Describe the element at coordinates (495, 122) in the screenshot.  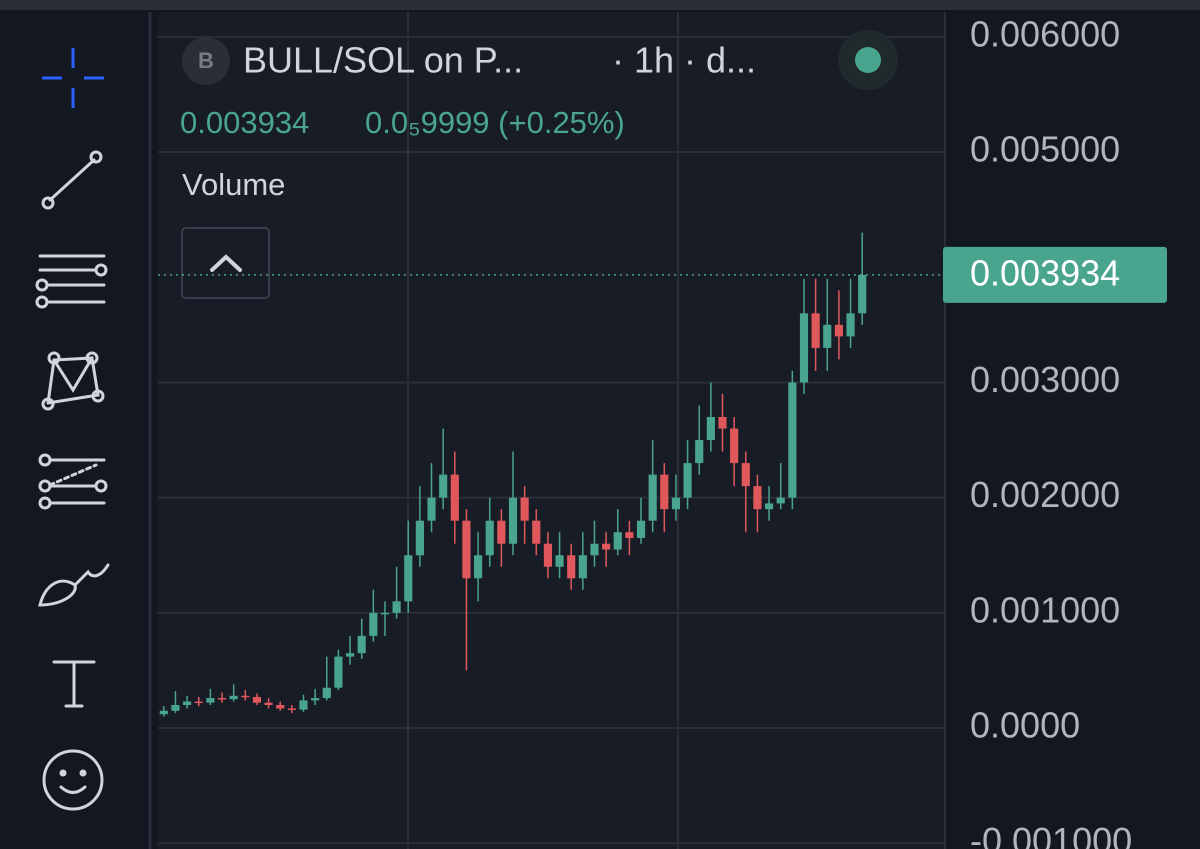
I see `legend-change: 0.0₅9999 (+0.25%)` at that location.